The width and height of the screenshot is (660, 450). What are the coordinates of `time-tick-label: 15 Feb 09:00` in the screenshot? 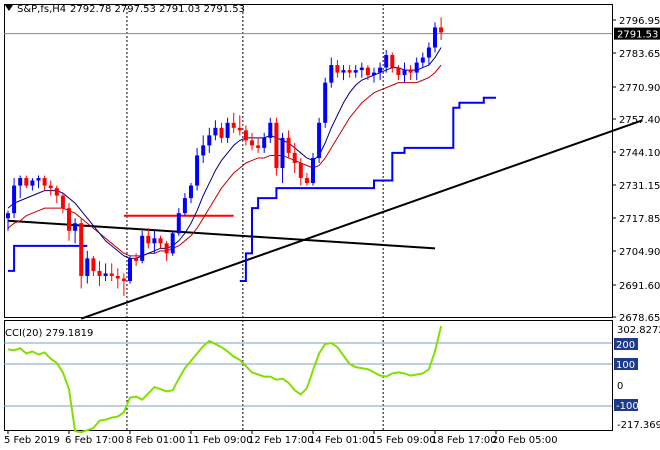 It's located at (403, 440).